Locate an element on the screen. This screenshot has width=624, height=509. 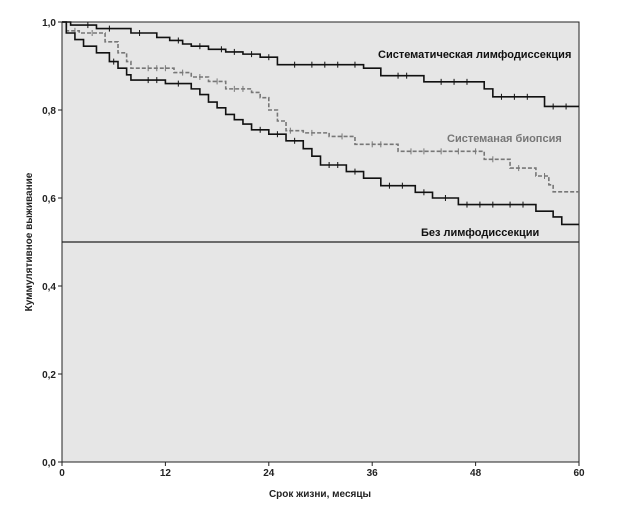
y-tick-label: 0,4 is located at coordinates (49, 287).